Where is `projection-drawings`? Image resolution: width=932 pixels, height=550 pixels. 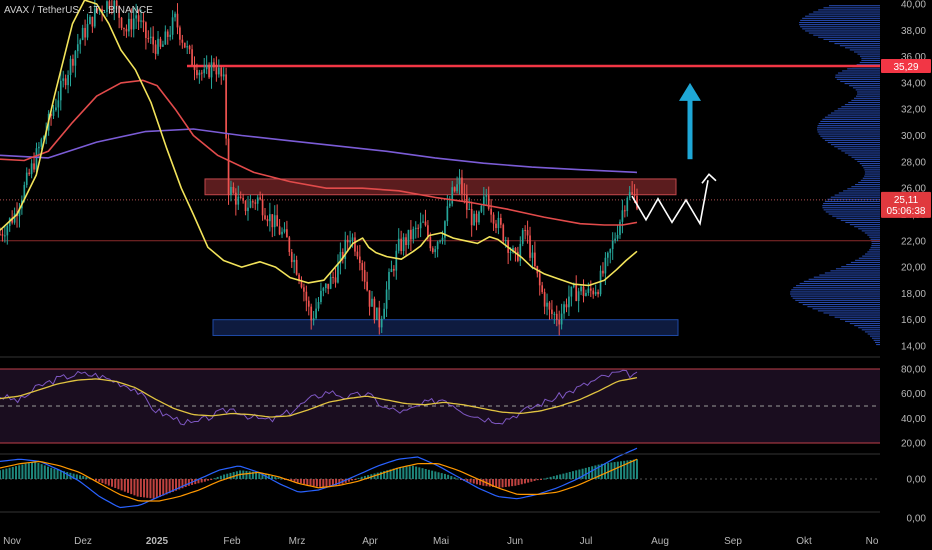
projection-drawings is located at coordinates (674, 154).